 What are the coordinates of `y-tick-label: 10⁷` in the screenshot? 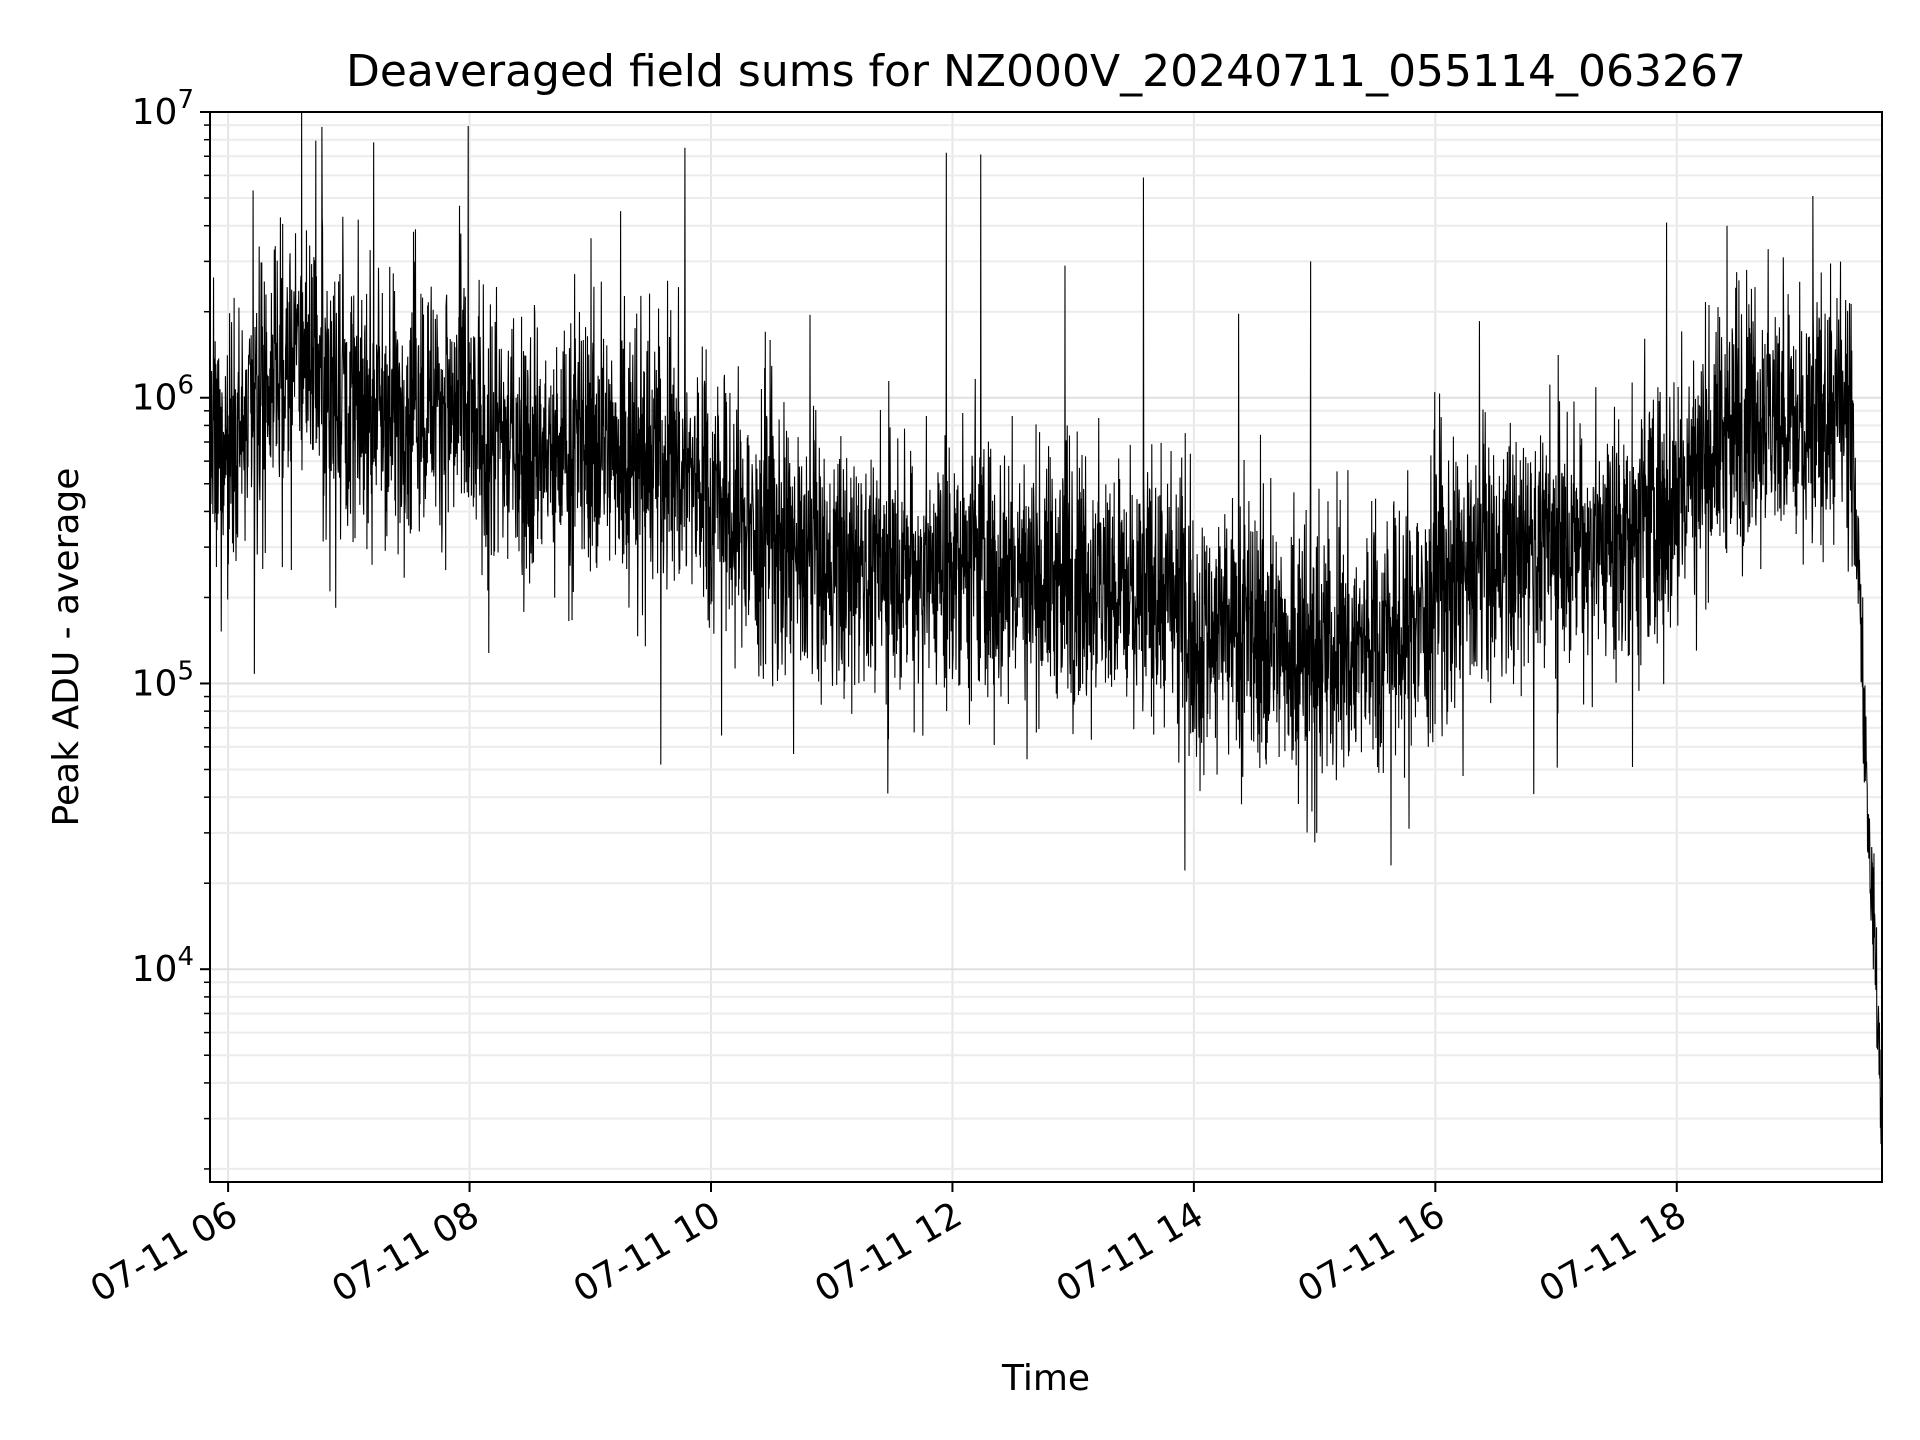 It's located at (163, 109).